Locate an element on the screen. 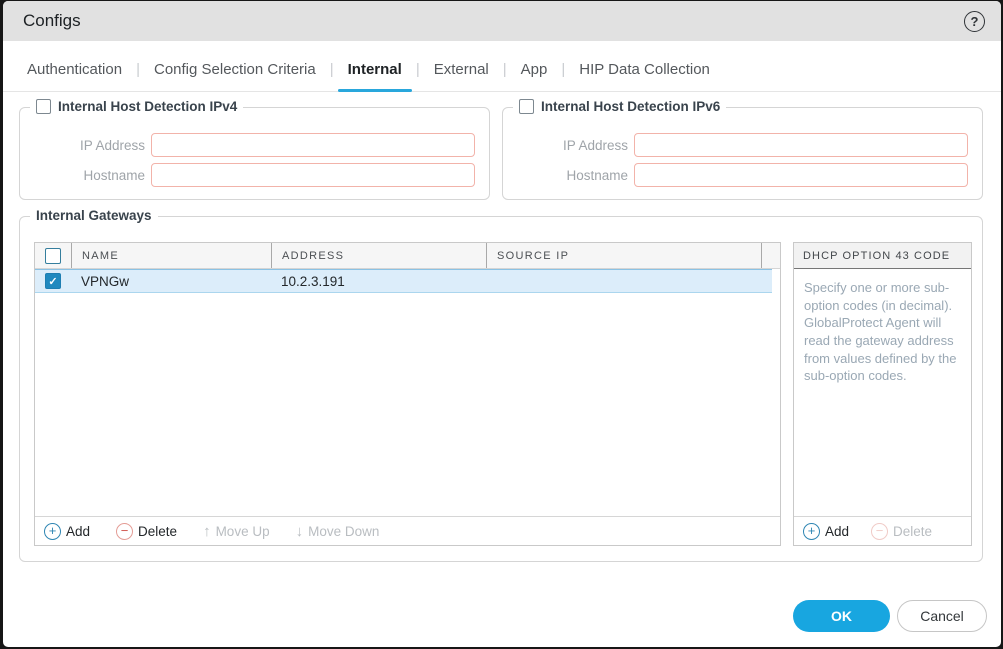 This screenshot has height=649, width=1003. ipv4-hostname-input is located at coordinates (313, 175).